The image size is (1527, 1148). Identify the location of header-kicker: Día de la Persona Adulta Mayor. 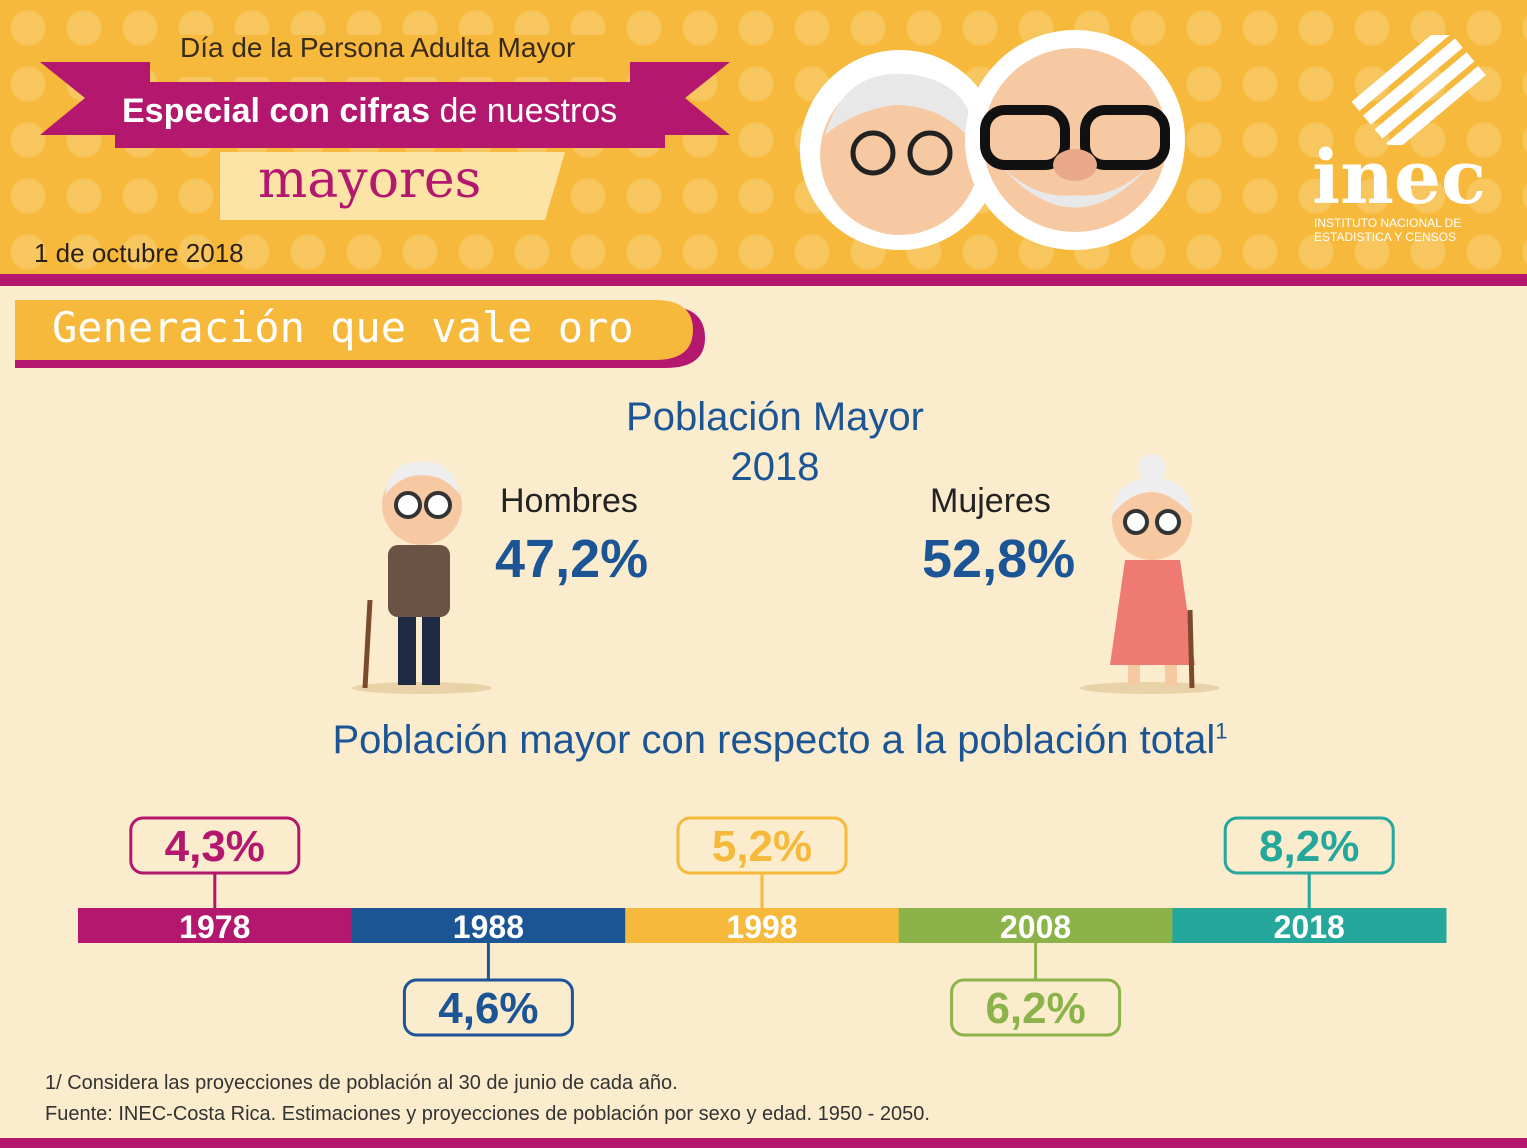
(378, 47).